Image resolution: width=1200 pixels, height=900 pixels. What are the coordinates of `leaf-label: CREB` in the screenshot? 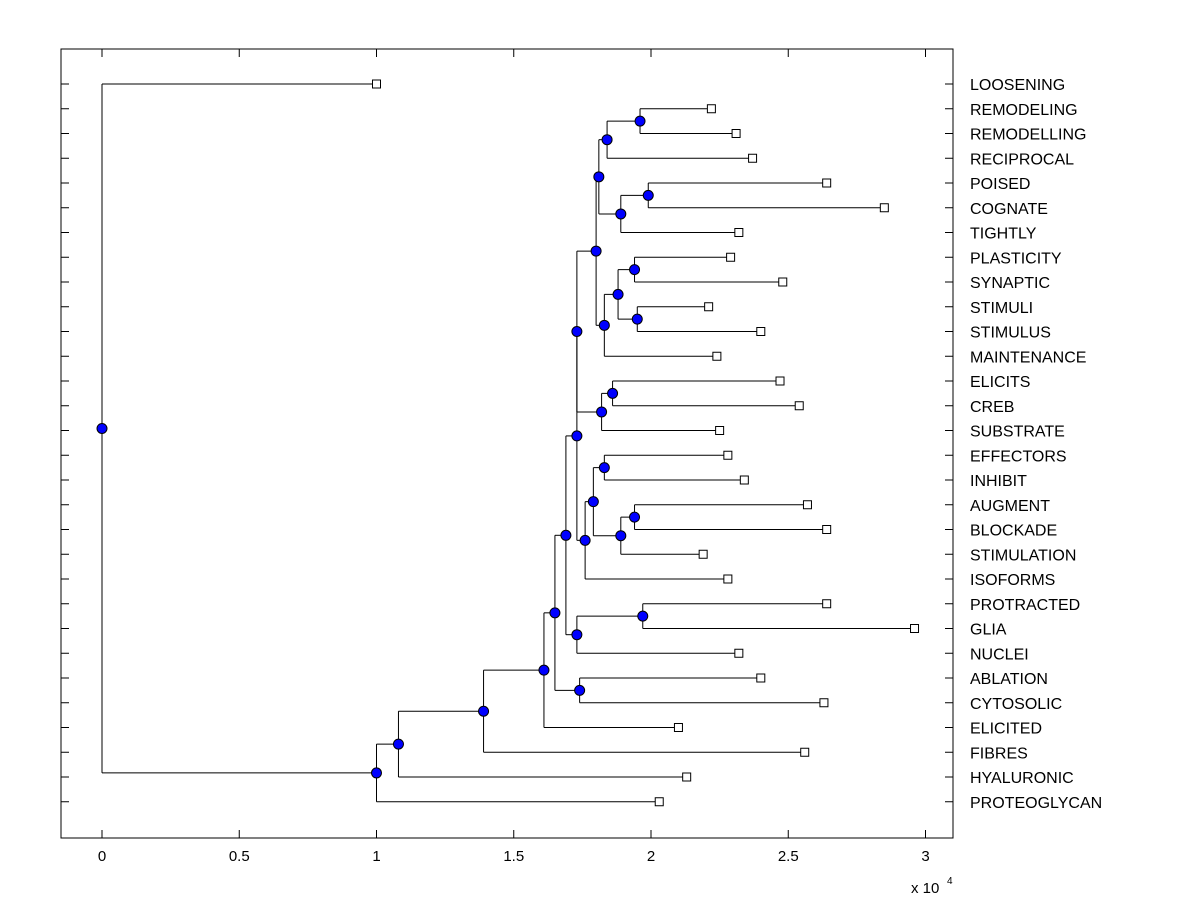 It's located at (992, 407).